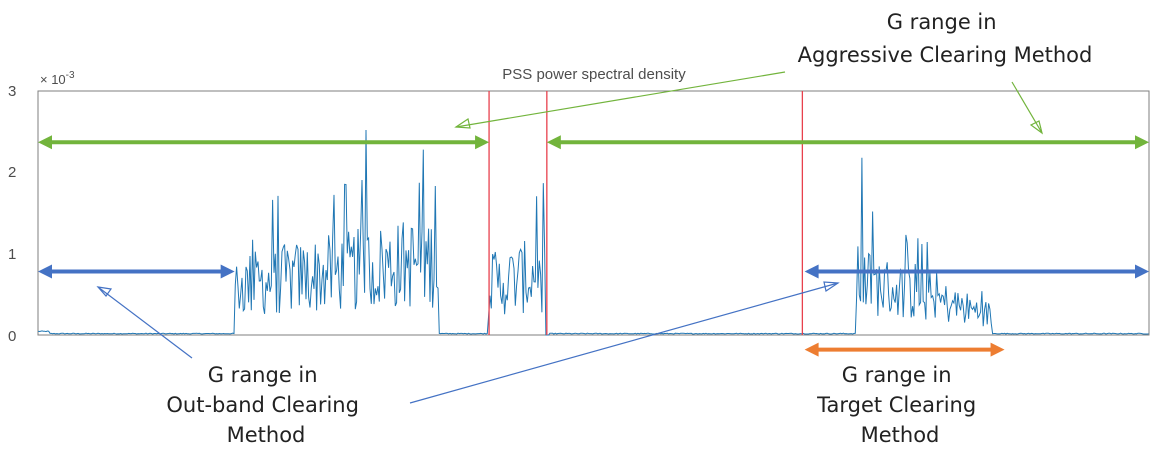 The height and width of the screenshot is (465, 1168). I want to click on y-ticks: 3 2 1 0 × 10-3, so click(41, 207).